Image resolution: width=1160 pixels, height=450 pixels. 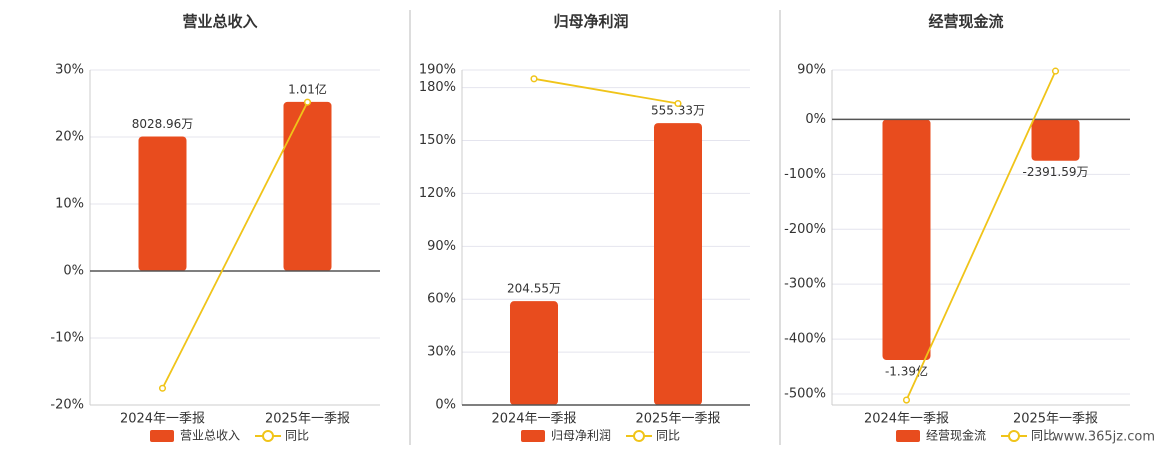 What do you see at coordinates (965, 22) in the screenshot?
I see `chart-title: 经营现金流` at bounding box center [965, 22].